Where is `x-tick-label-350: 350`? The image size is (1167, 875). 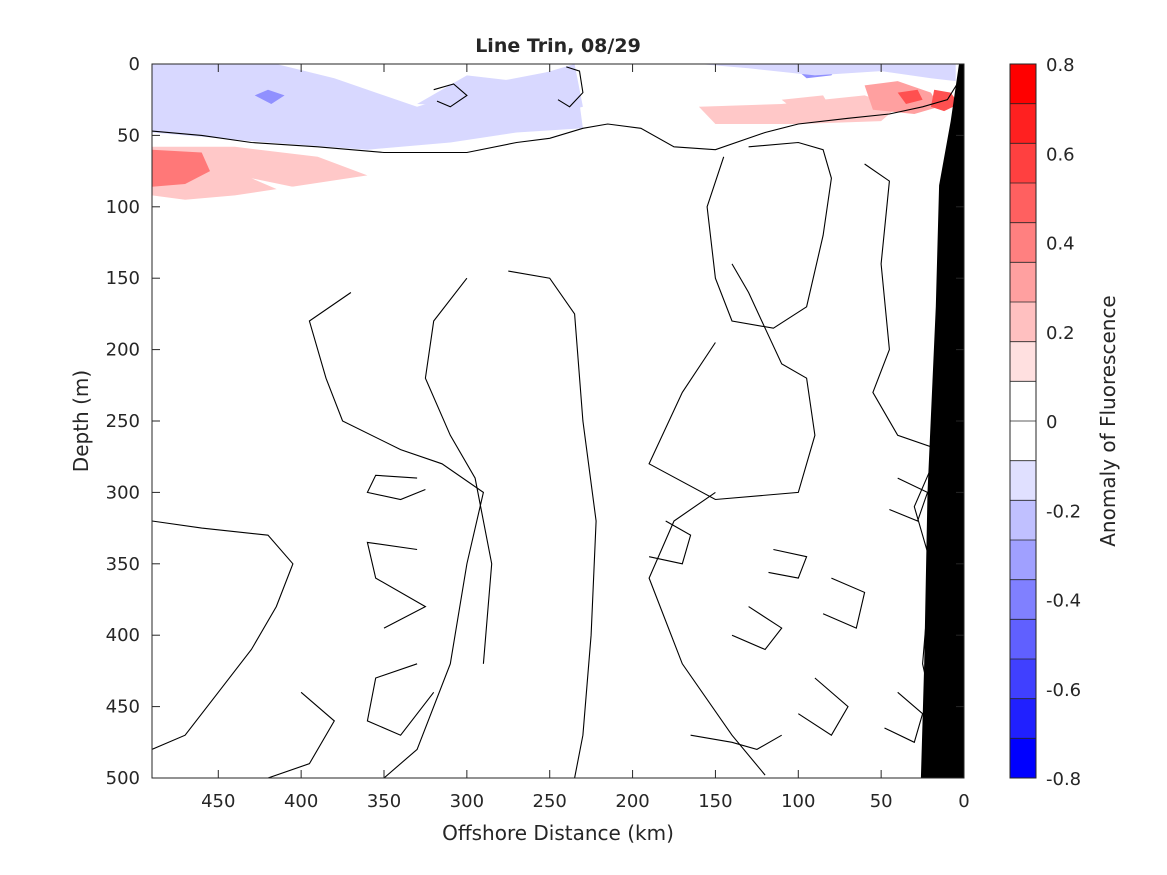 x-tick-label-350: 350 is located at coordinates (384, 801).